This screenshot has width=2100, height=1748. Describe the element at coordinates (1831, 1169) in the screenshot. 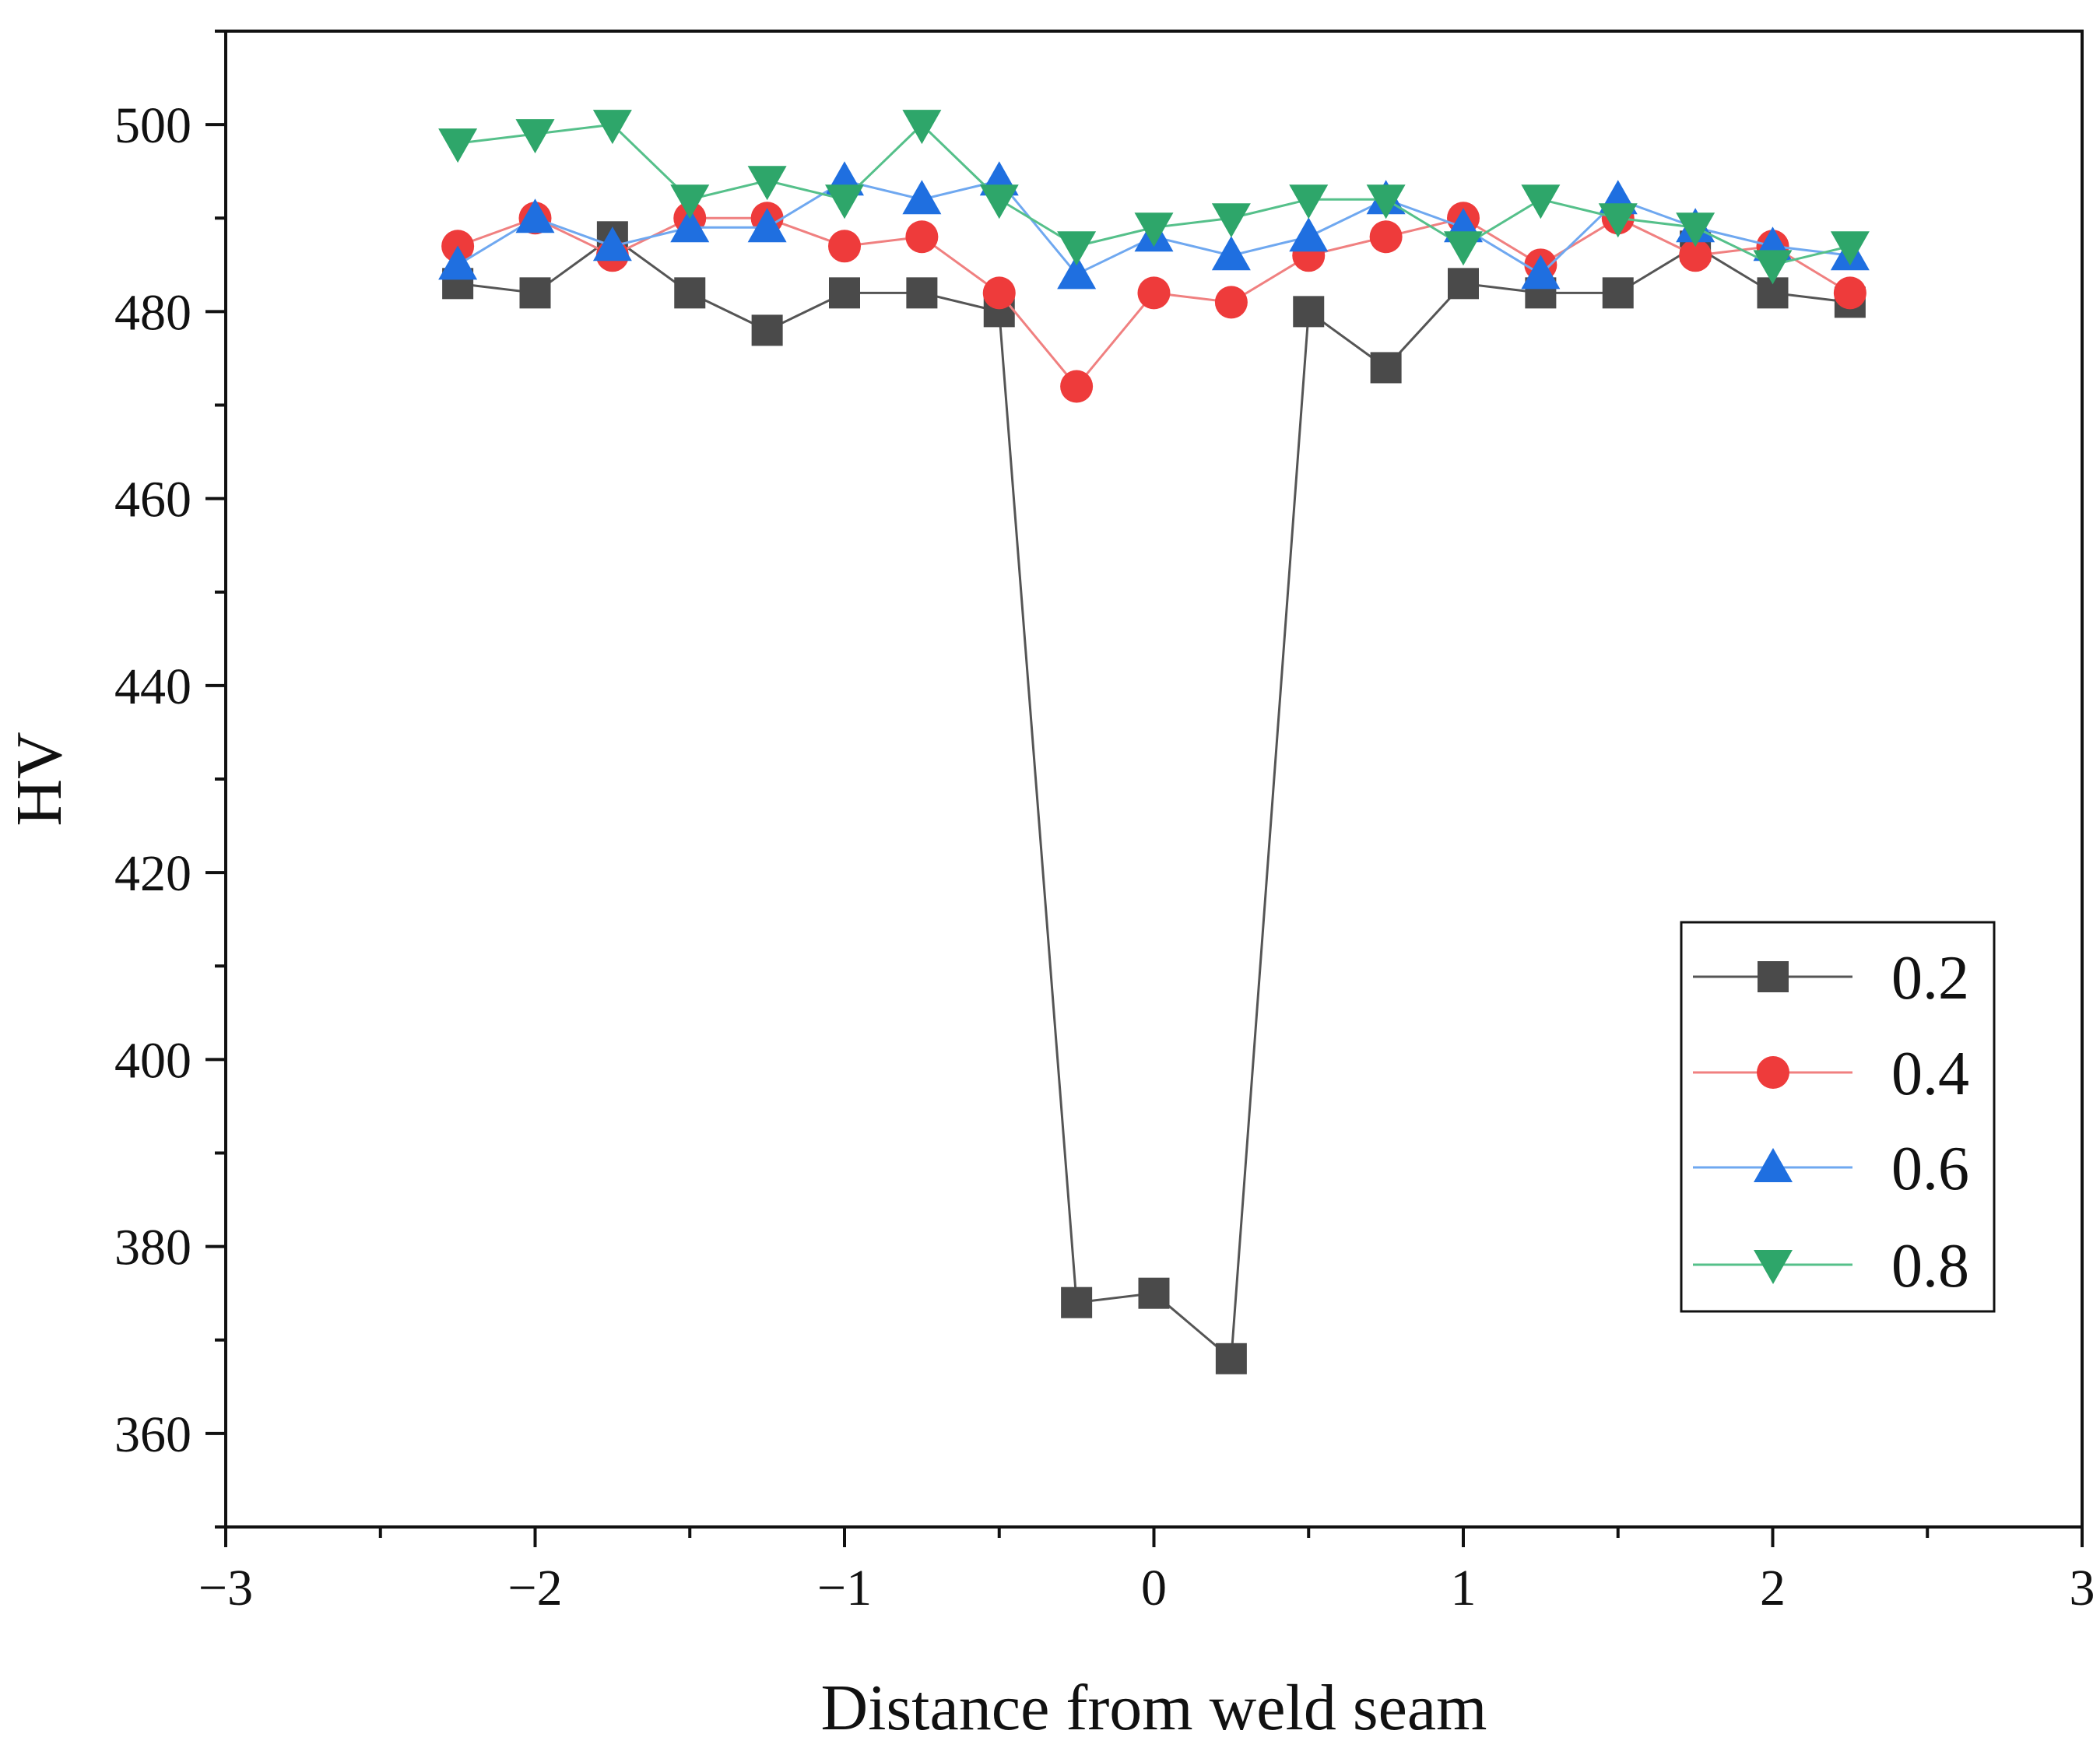

I see `legend-item: 0.6` at that location.